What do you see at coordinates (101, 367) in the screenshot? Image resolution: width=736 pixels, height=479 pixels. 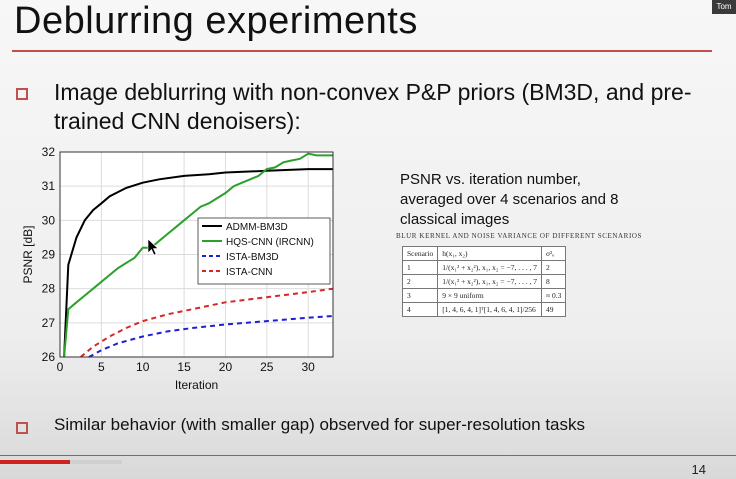 I see `x-tick-label: 5` at bounding box center [101, 367].